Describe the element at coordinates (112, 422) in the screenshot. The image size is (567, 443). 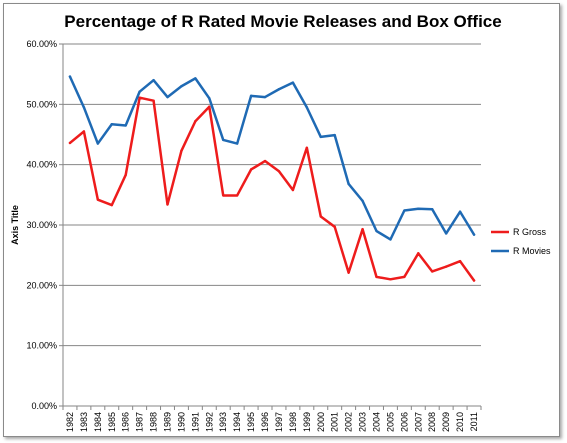
I see `x-tick-label: 1985` at that location.